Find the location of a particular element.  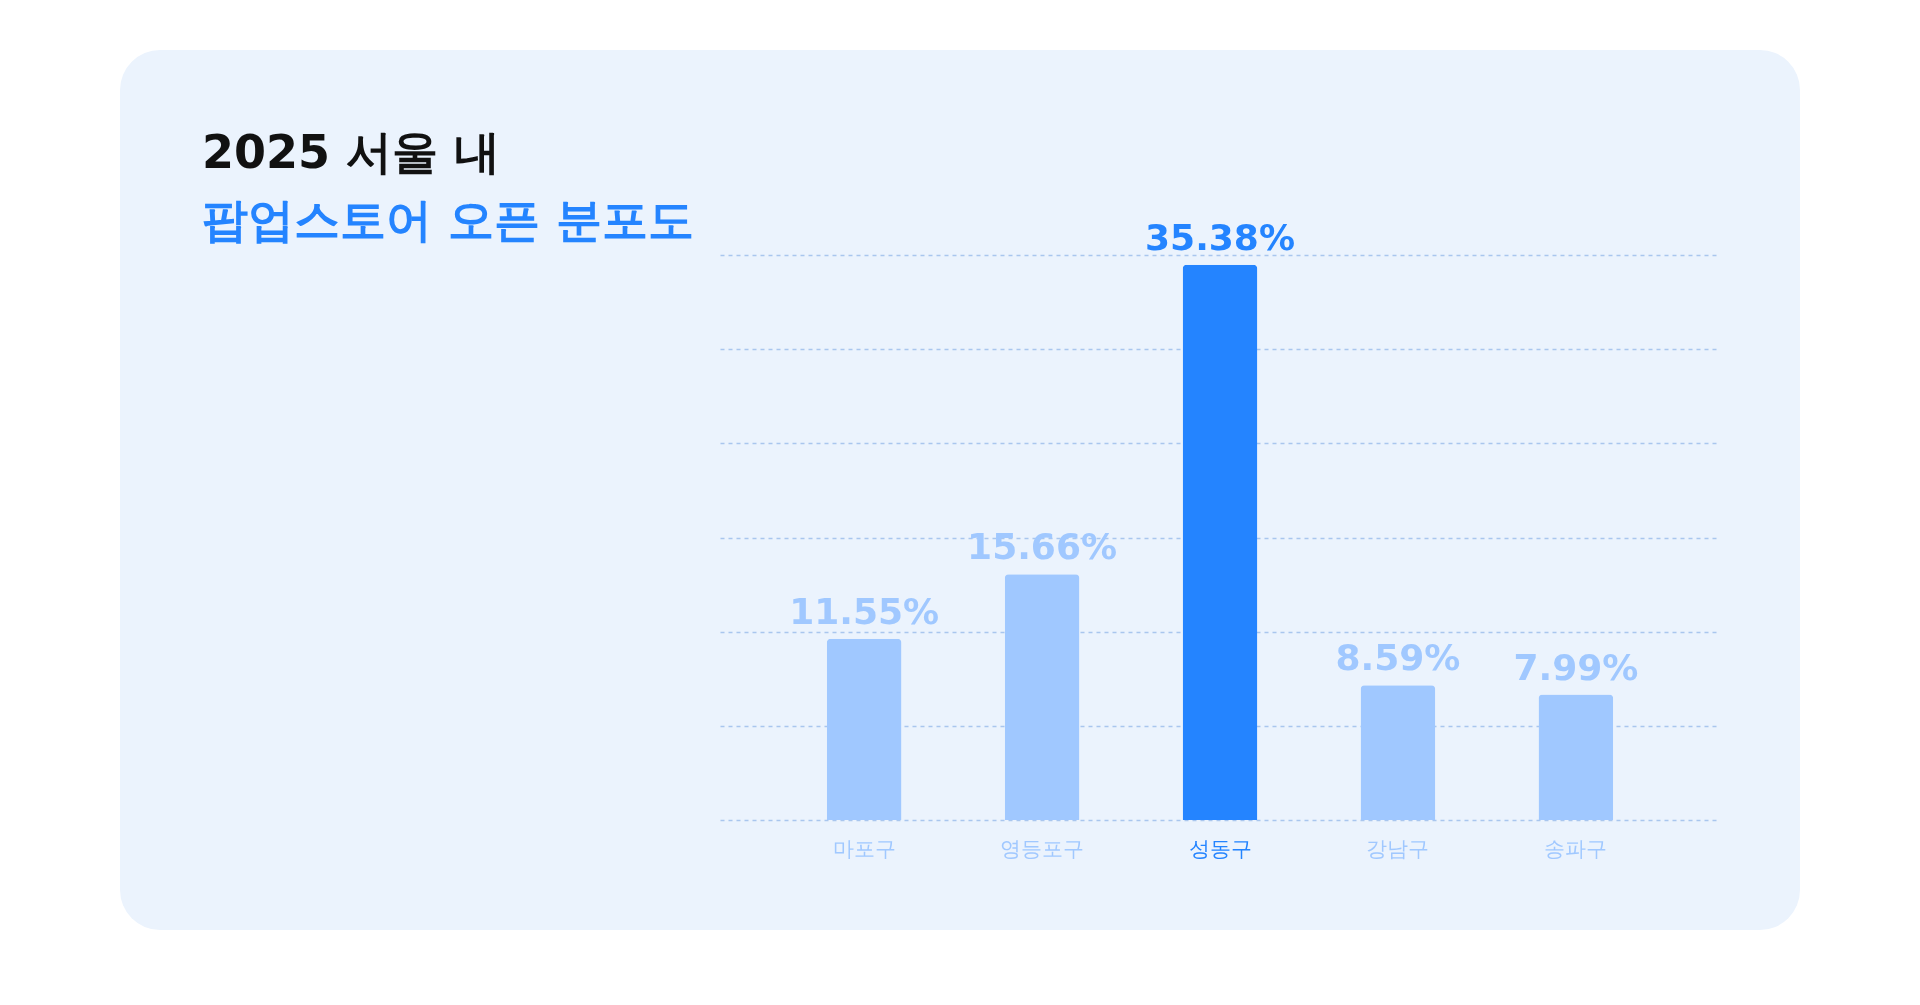

data-label: 15.66% is located at coordinates (1042, 547).